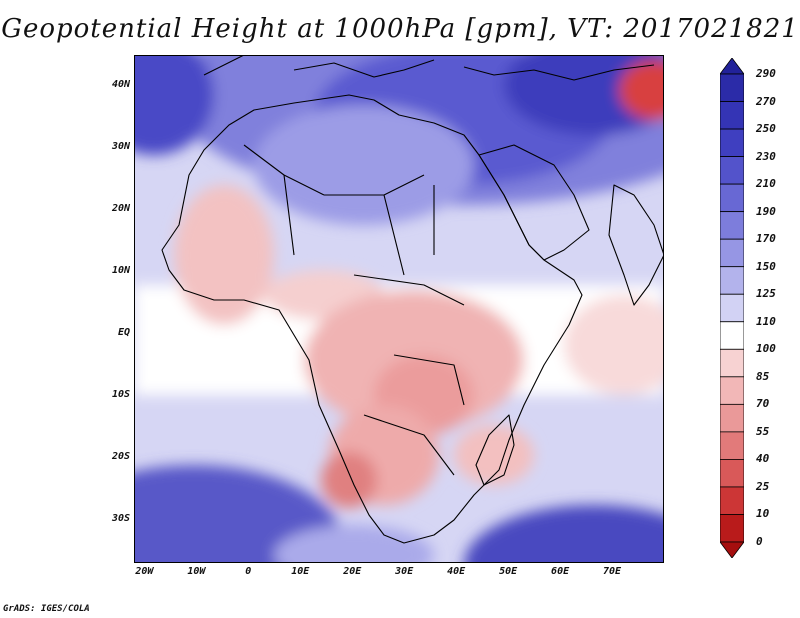 The height and width of the screenshot is (618, 800). I want to click on europe-coast, so click(429, 68).